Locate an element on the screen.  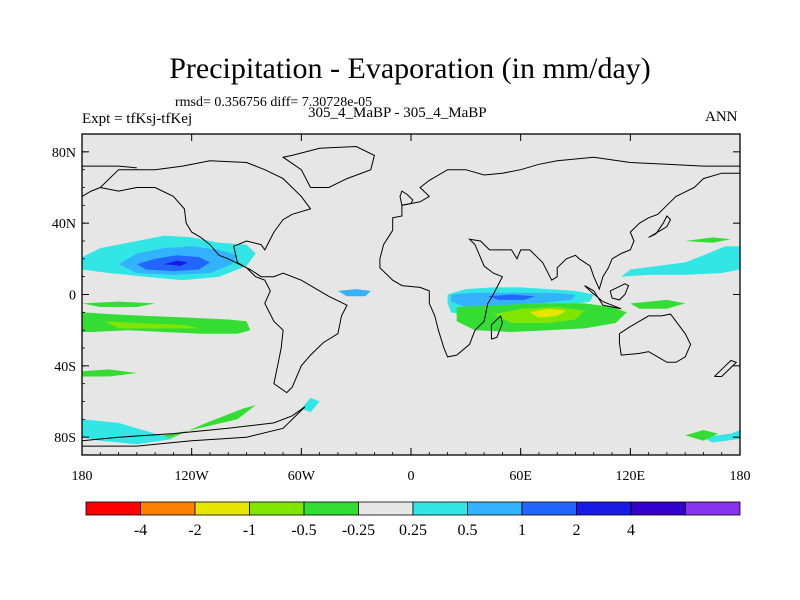
x-tick-label: 60W is located at coordinates (302, 476).